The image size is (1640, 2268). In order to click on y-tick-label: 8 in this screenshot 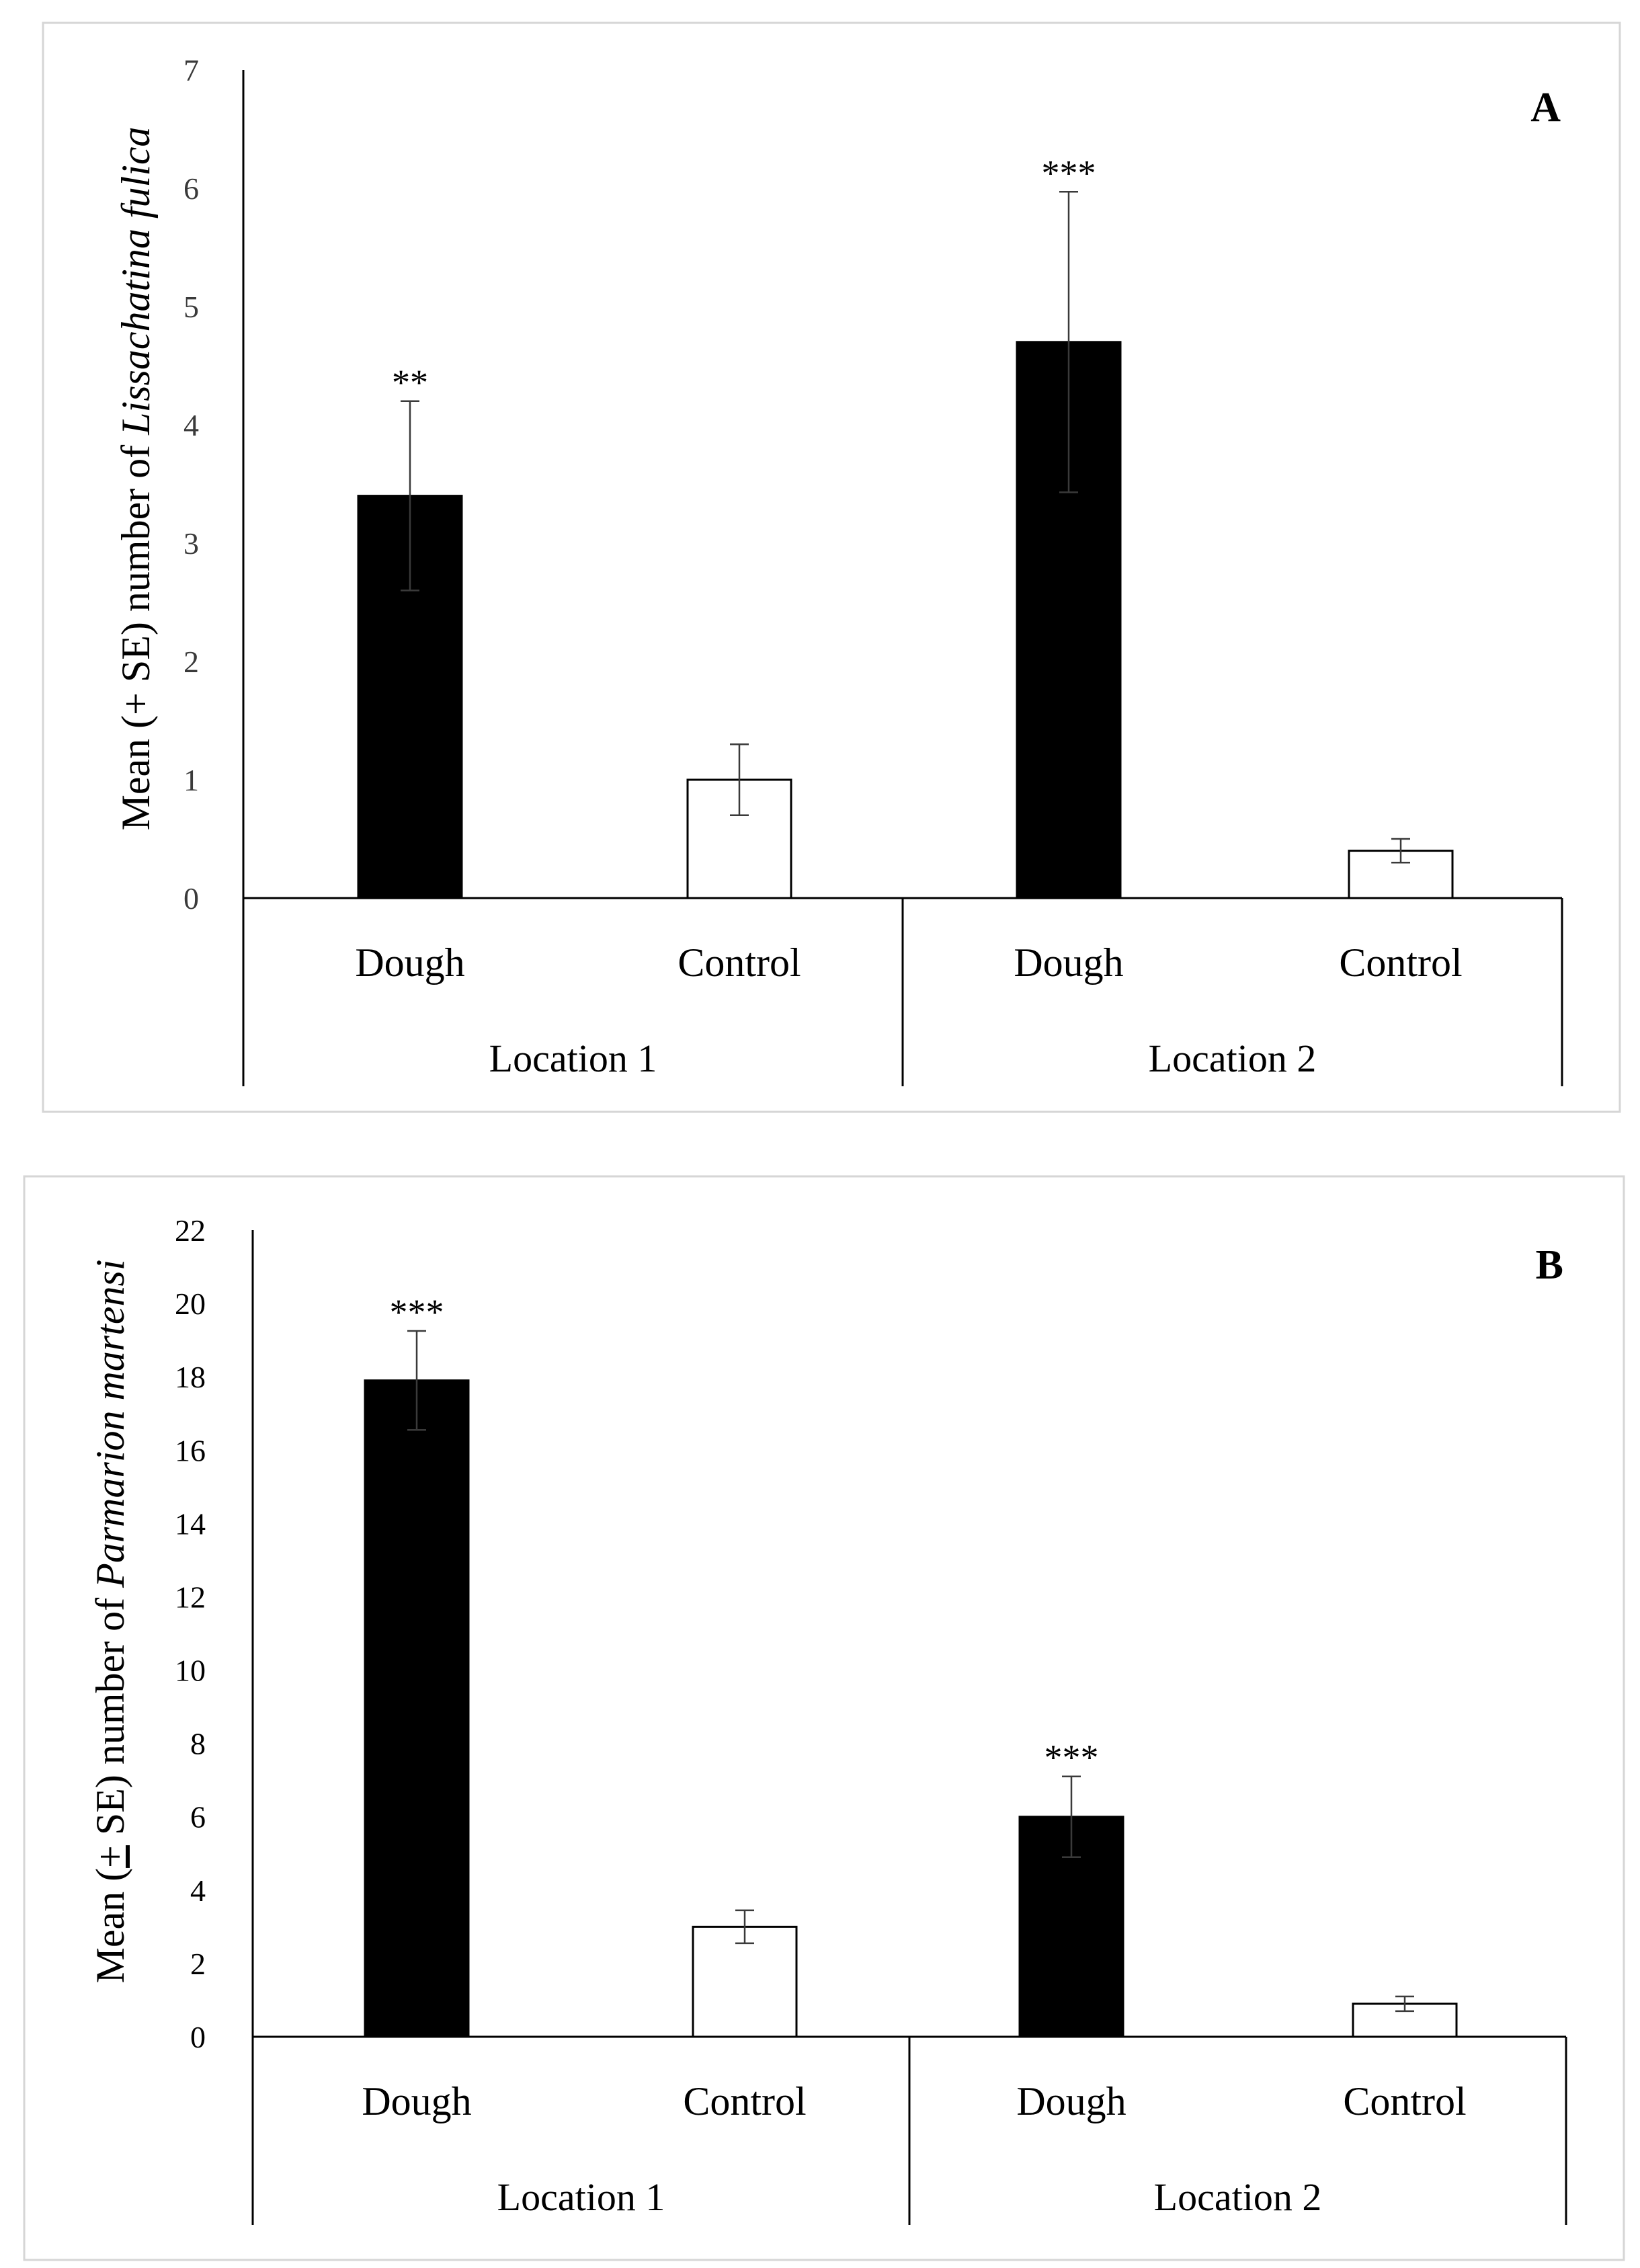, I will do `click(198, 1744)`.